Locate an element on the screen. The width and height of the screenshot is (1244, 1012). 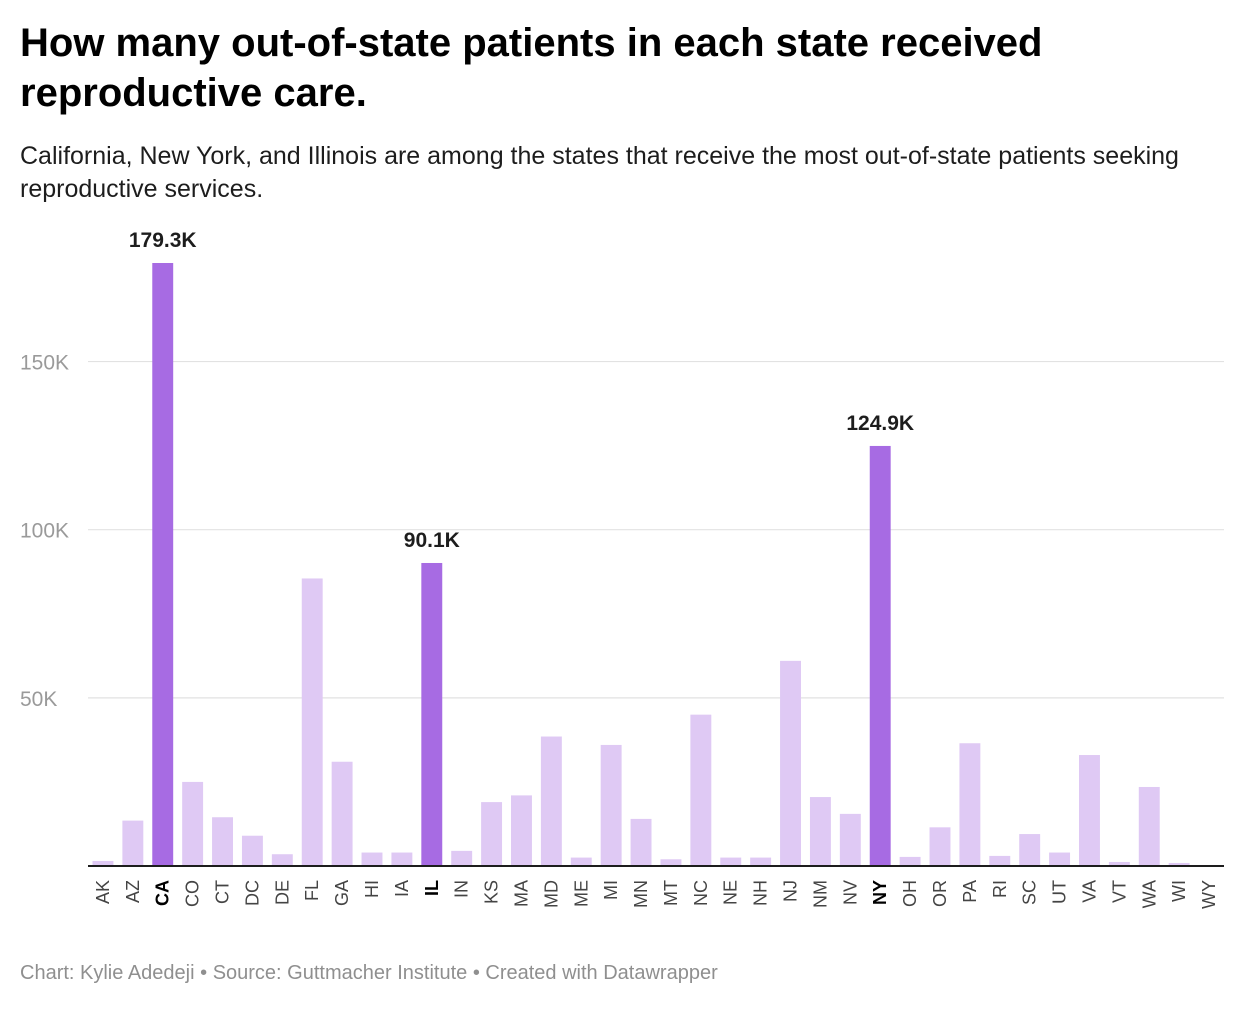
x-tick-label: WA is located at coordinates (1149, 894).